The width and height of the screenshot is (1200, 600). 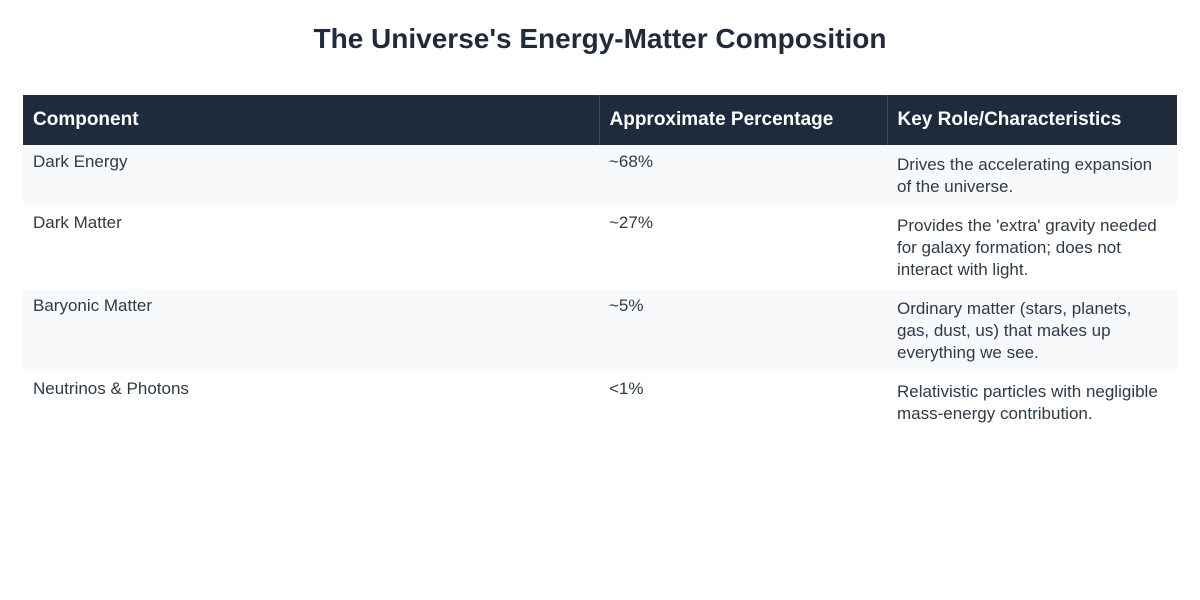 What do you see at coordinates (600, 38) in the screenshot?
I see `page-title: The Universe's Energy-Matter Composition` at bounding box center [600, 38].